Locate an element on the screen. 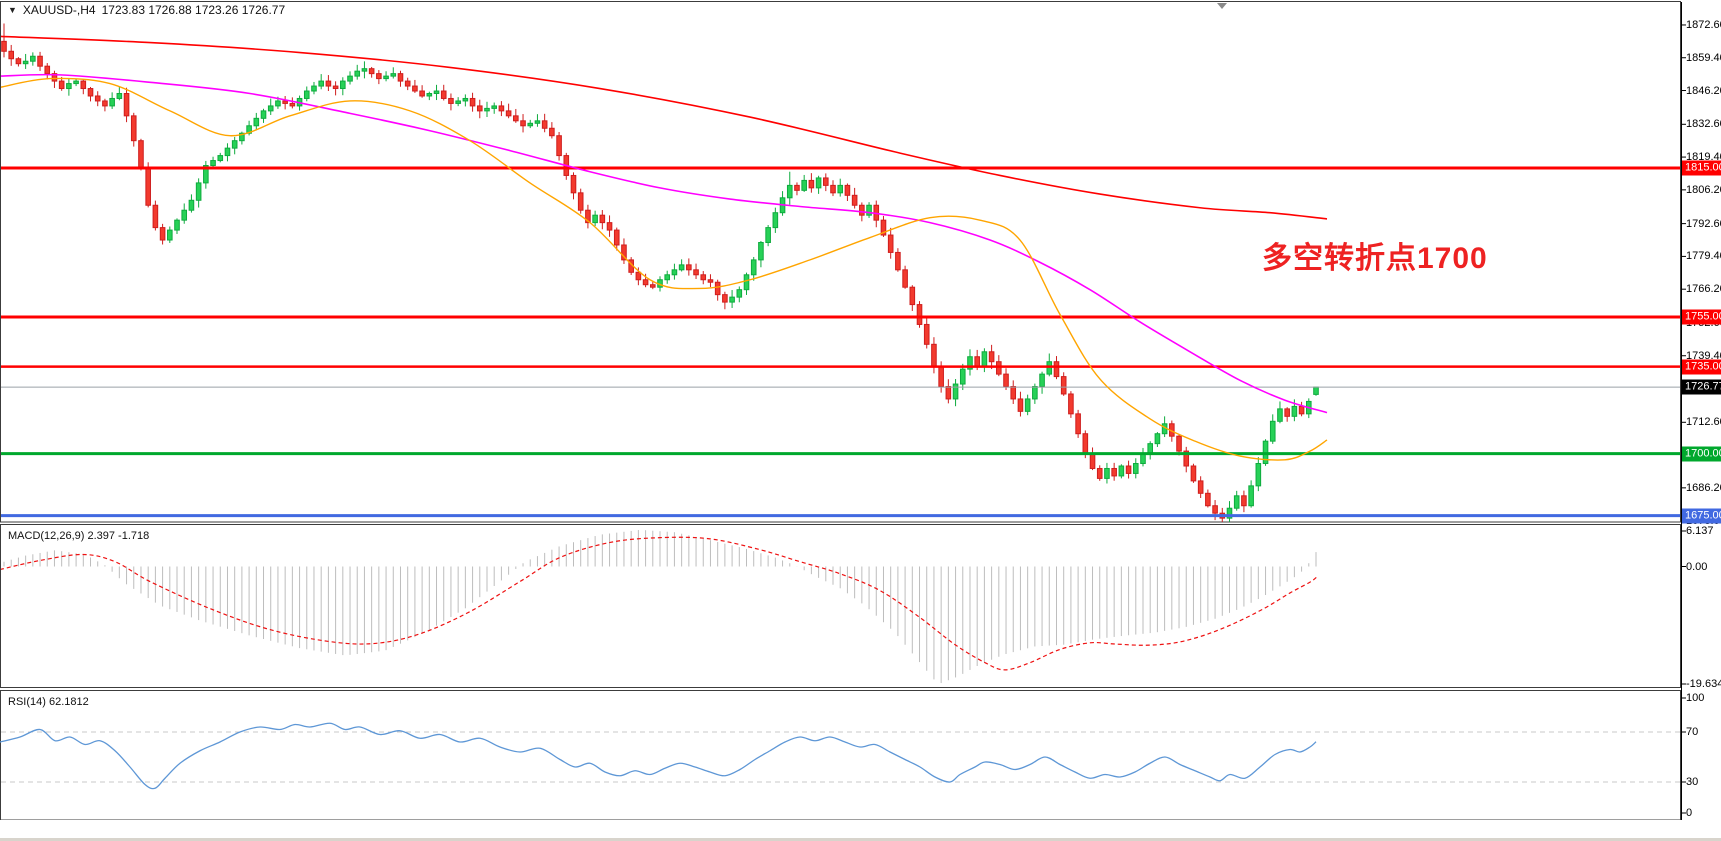  price-axis-tick: 1712.60 is located at coordinates (1703, 422).